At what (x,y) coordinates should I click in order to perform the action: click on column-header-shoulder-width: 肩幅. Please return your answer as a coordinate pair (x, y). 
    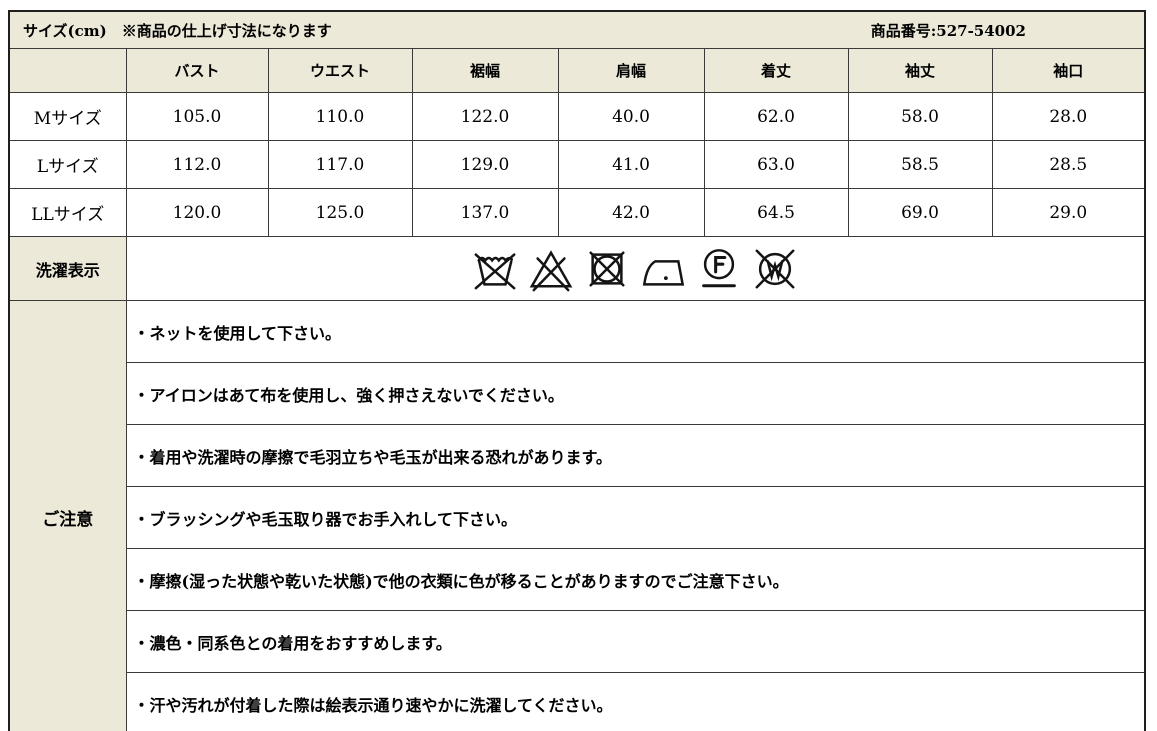
    Looking at the image, I should click on (631, 70).